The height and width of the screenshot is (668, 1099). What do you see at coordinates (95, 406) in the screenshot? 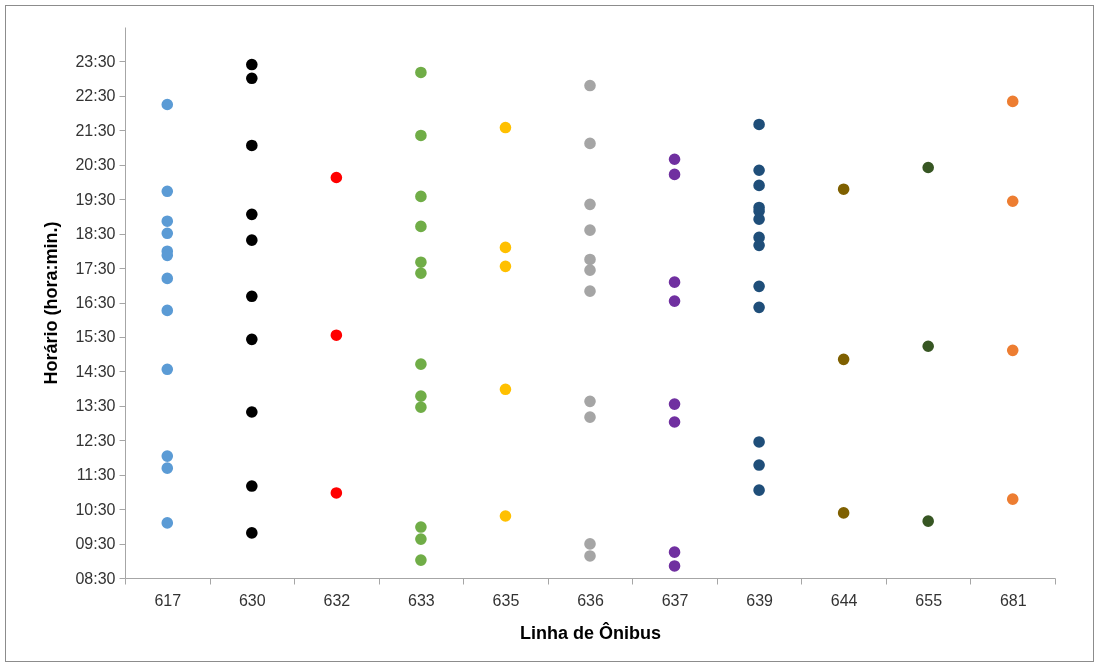
I see `y-tick-label: 13:30` at bounding box center [95, 406].